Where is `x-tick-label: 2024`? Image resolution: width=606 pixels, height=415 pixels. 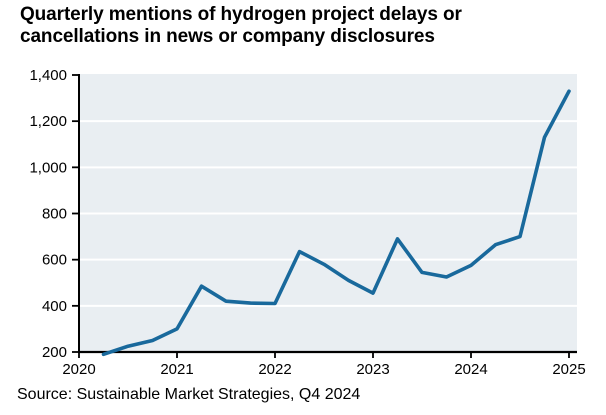
x-tick-label: 2024 is located at coordinates (470, 369).